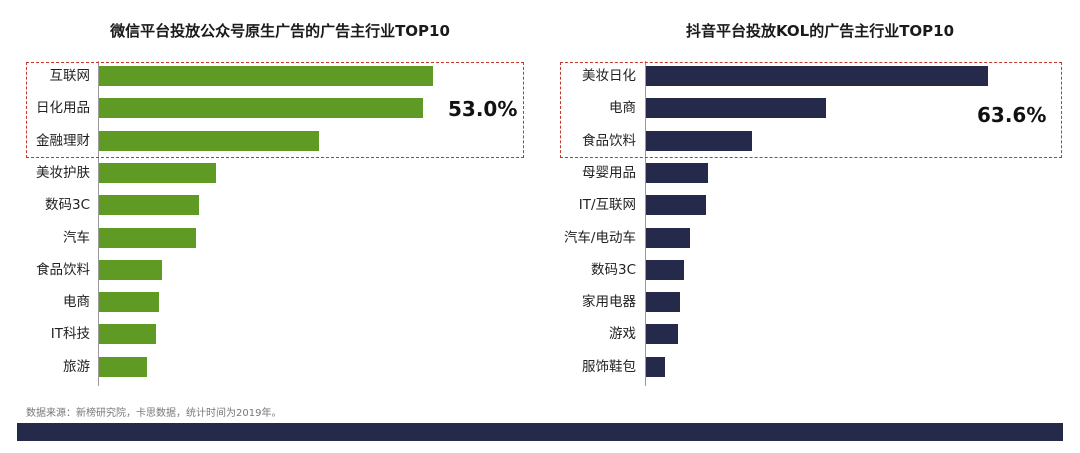  Describe the element at coordinates (609, 367) in the screenshot. I see `category-label: 服饰鞋包` at that location.